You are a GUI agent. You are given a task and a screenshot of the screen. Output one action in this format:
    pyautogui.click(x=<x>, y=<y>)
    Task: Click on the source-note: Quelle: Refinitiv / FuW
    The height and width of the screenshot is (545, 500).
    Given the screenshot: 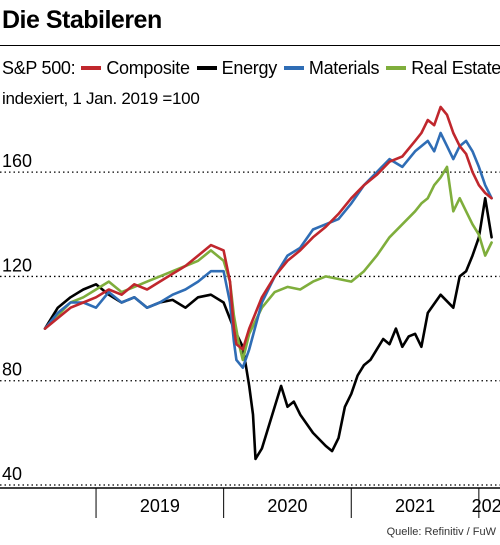 What is the action you would take?
    pyautogui.click(x=441, y=532)
    